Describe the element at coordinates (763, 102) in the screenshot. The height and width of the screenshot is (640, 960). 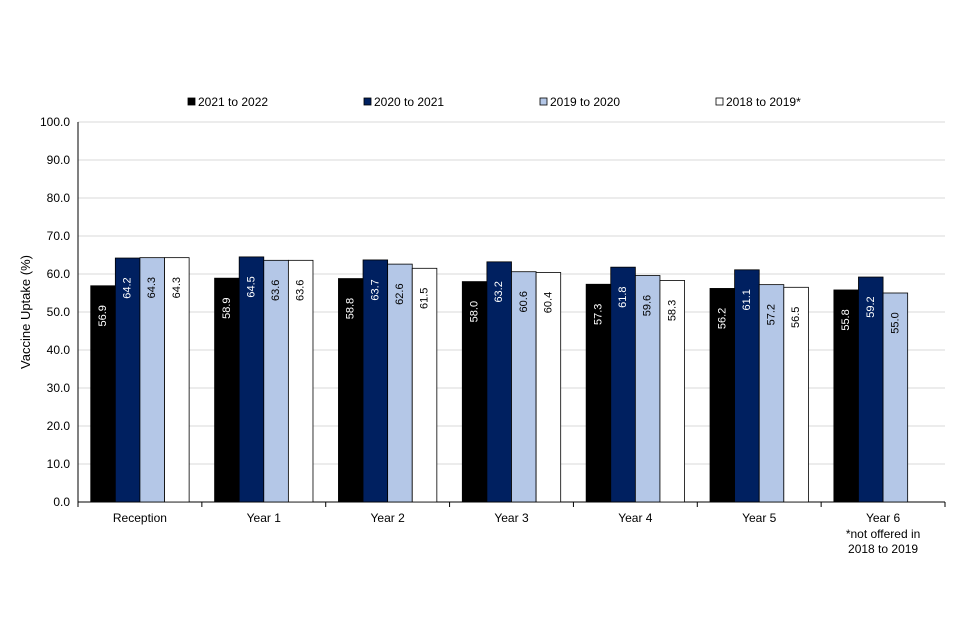
I see `legend-label: 2018 to 2019*` at that location.